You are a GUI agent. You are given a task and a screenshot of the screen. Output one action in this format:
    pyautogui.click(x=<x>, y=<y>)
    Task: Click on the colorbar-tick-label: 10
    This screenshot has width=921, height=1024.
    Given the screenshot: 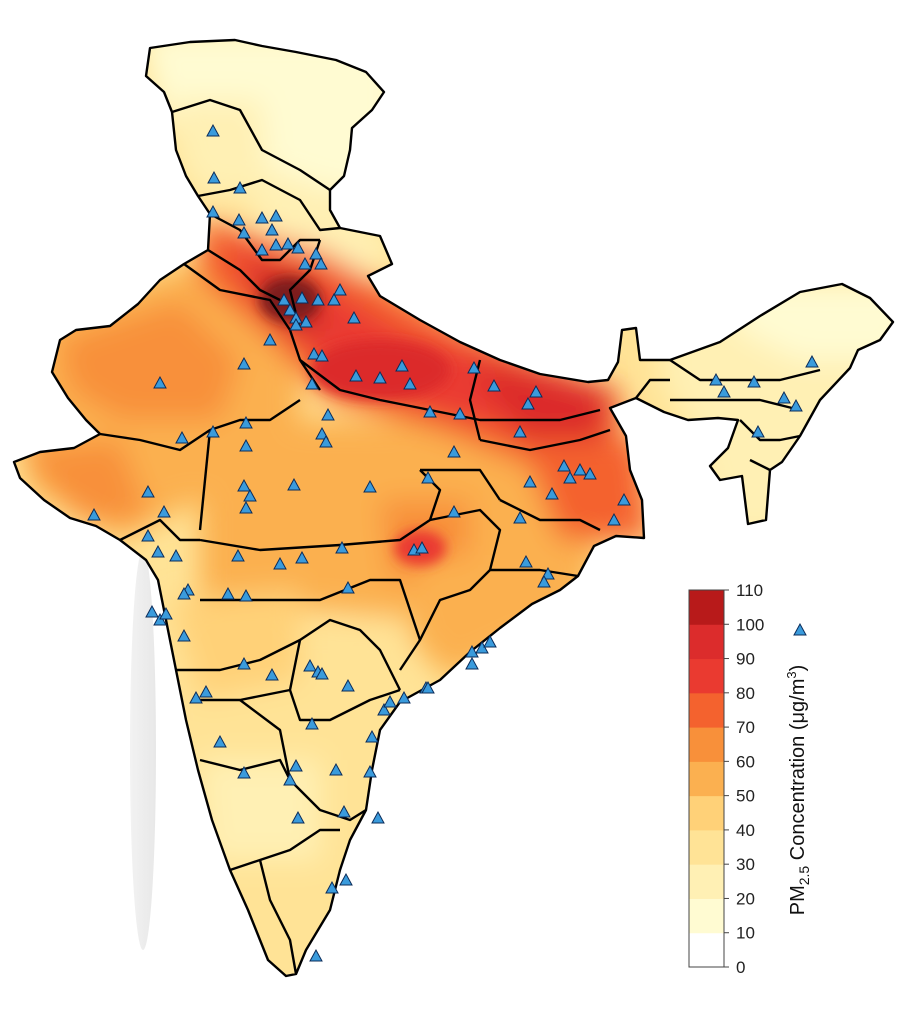 What is the action you would take?
    pyautogui.click(x=745, y=933)
    